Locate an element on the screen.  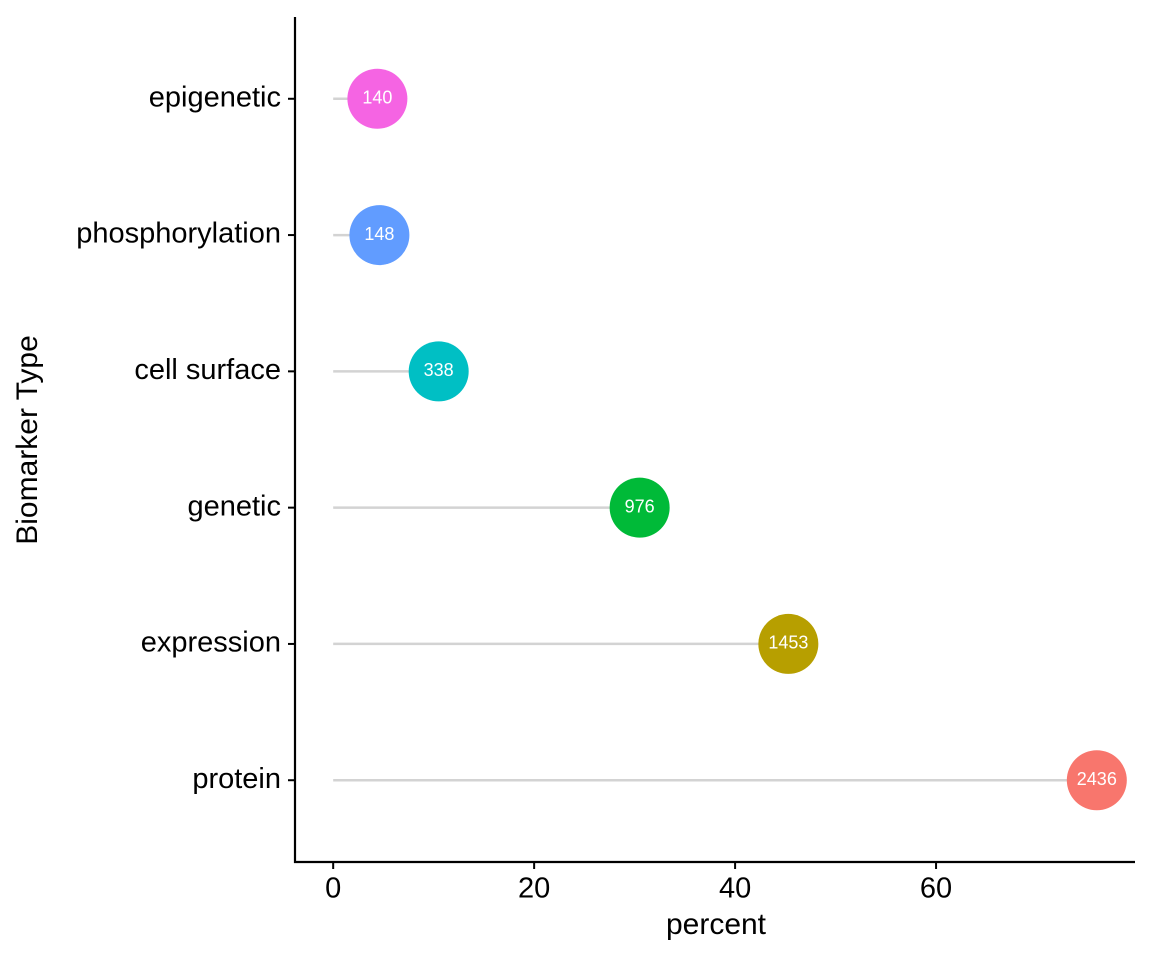
x-tick-label: 40 is located at coordinates (735, 889).